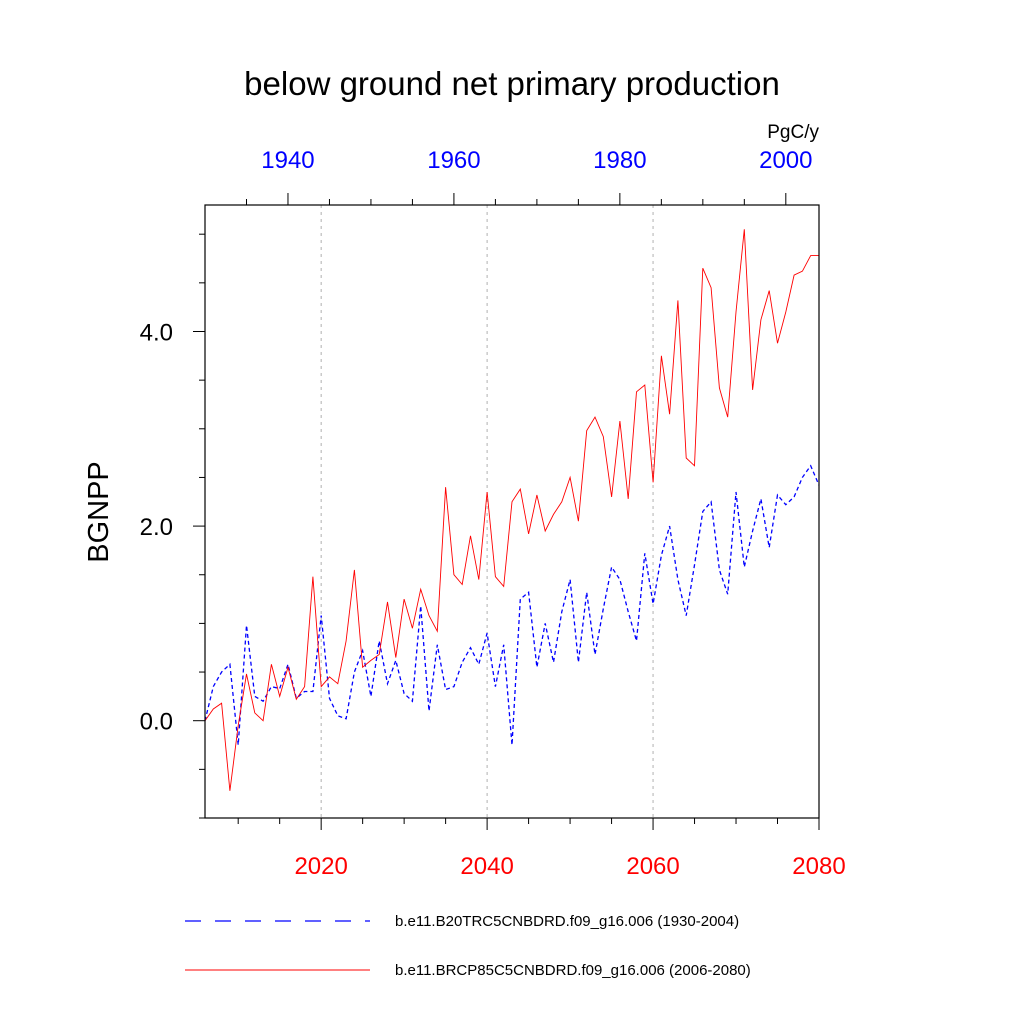  What do you see at coordinates (320, 866) in the screenshot?
I see `bottom-tick-label-2020: 2020` at bounding box center [320, 866].